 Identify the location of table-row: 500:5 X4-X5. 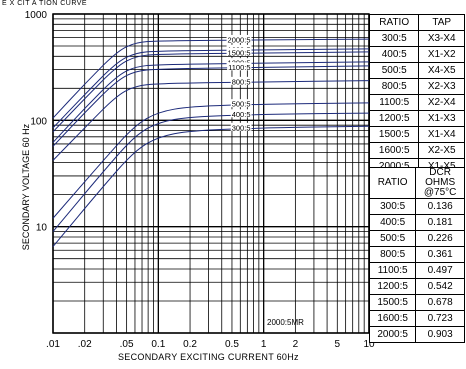
(416, 70).